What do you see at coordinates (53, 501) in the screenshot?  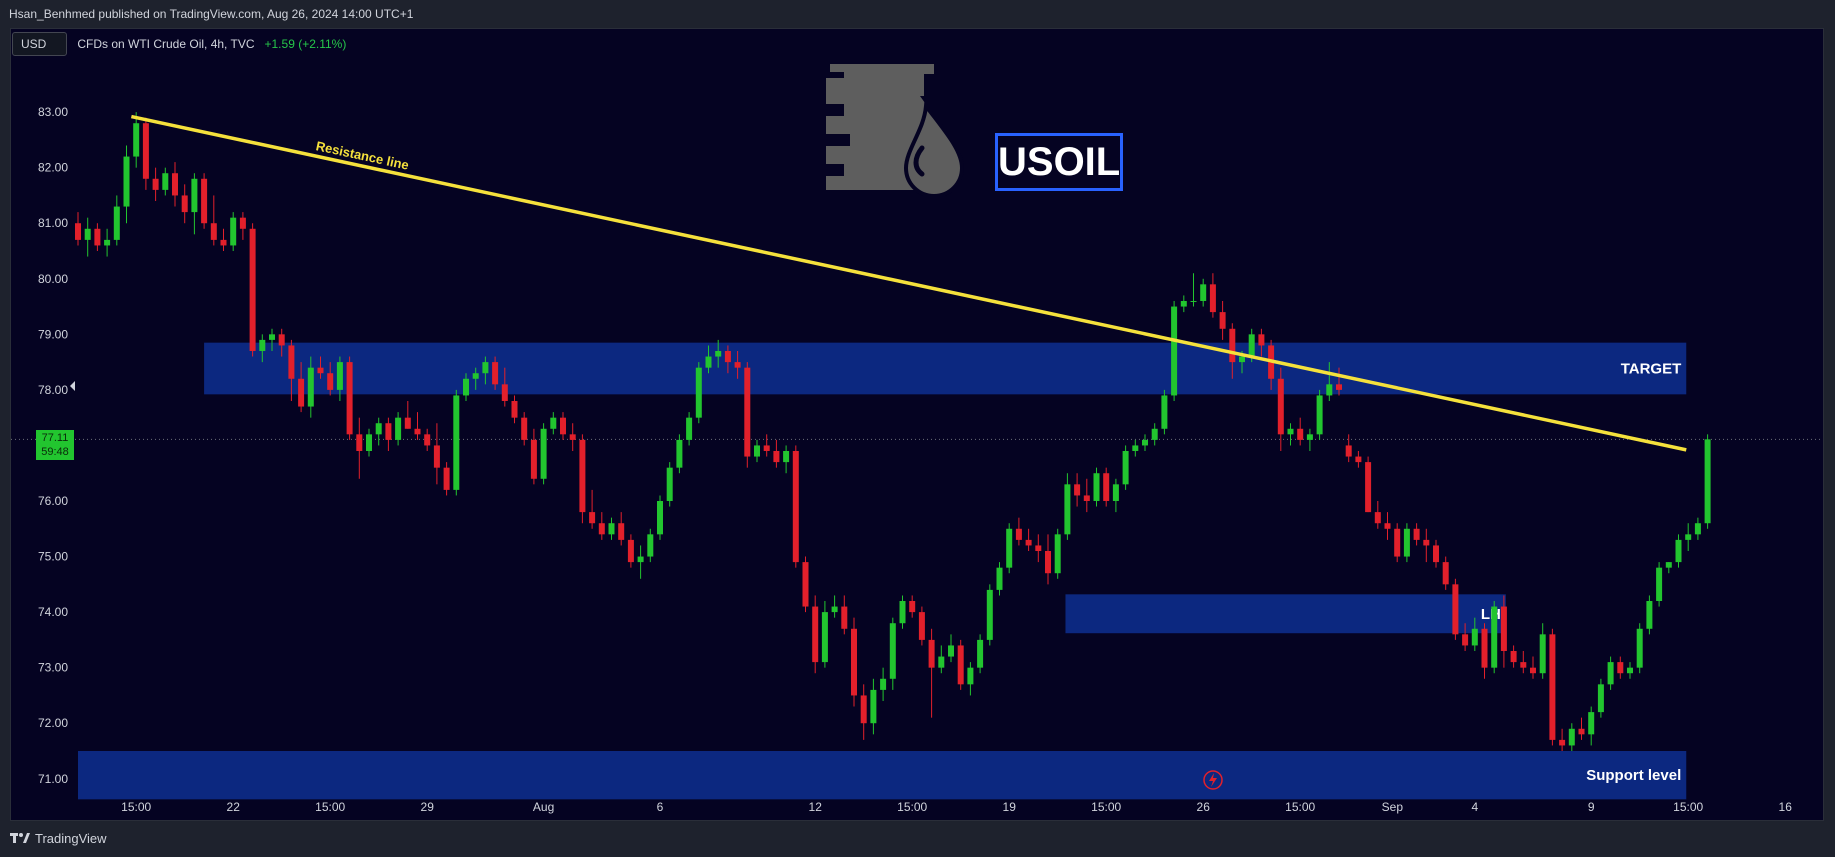 I see `y-tick-label: 76.00` at bounding box center [53, 501].